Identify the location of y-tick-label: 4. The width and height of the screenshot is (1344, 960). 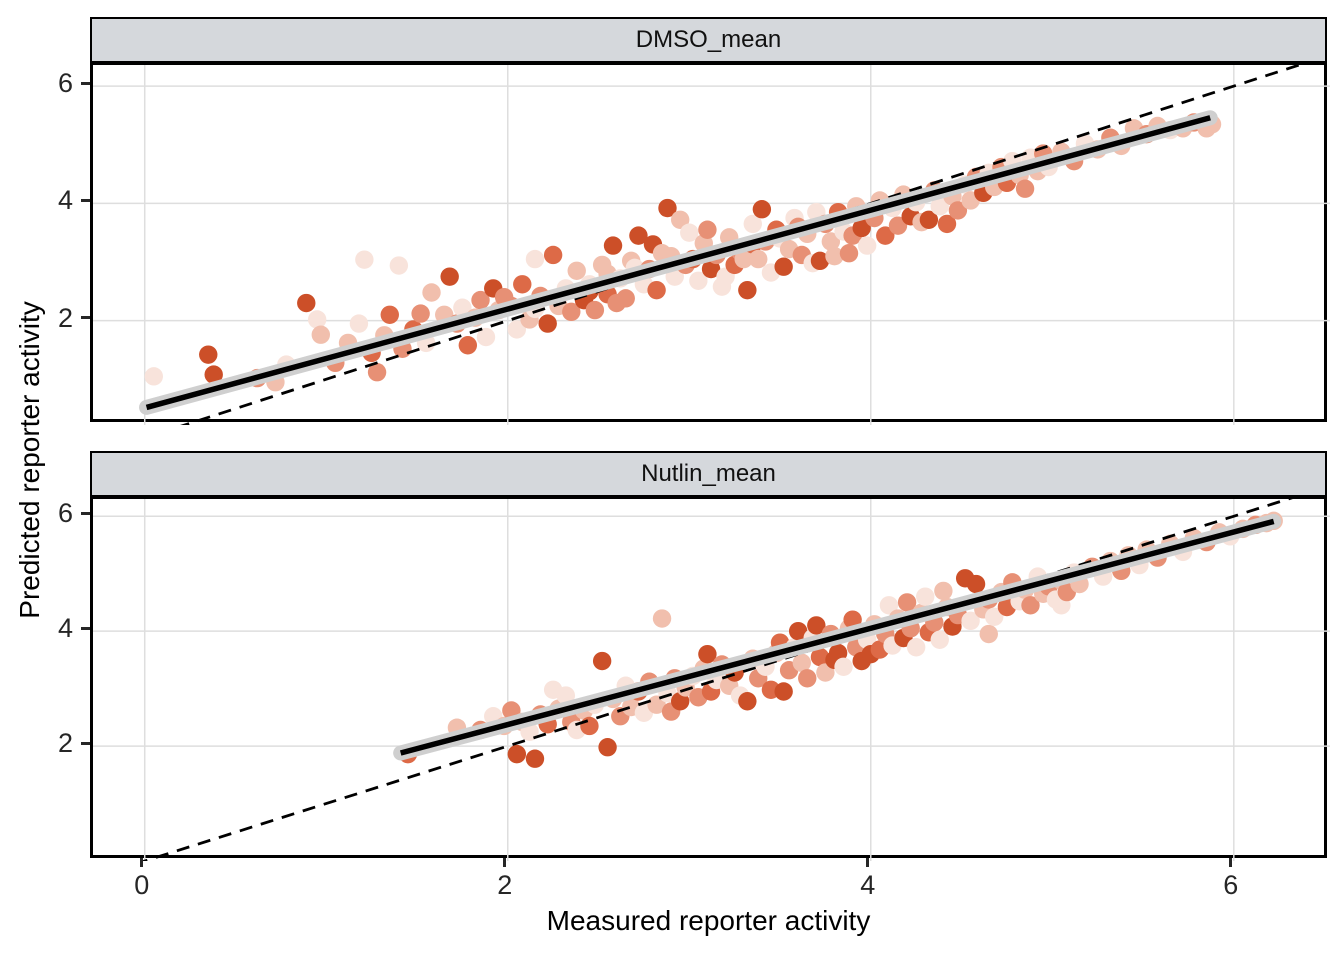
(65, 200).